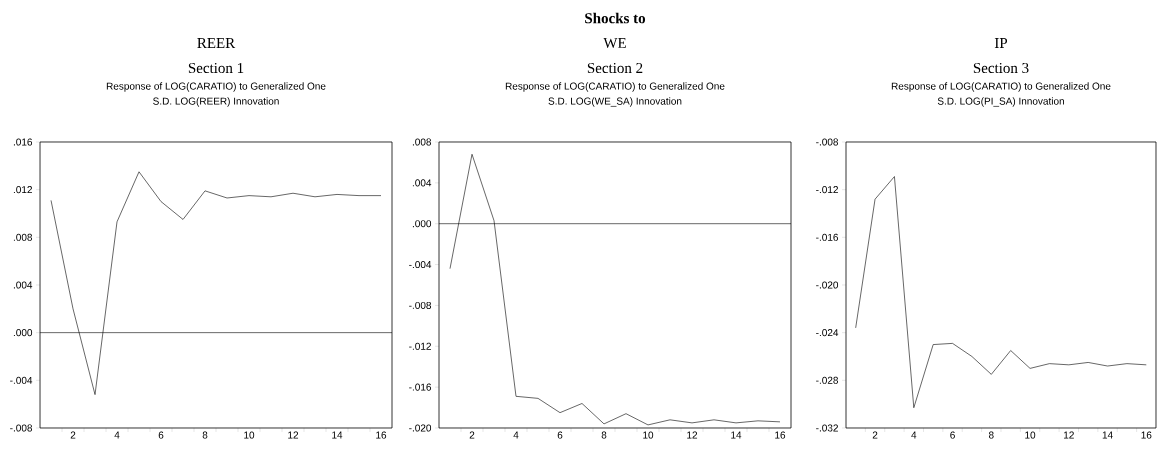 The image size is (1160, 450). What do you see at coordinates (827, 428) in the screenshot?
I see `y-tick-label: -.032` at bounding box center [827, 428].